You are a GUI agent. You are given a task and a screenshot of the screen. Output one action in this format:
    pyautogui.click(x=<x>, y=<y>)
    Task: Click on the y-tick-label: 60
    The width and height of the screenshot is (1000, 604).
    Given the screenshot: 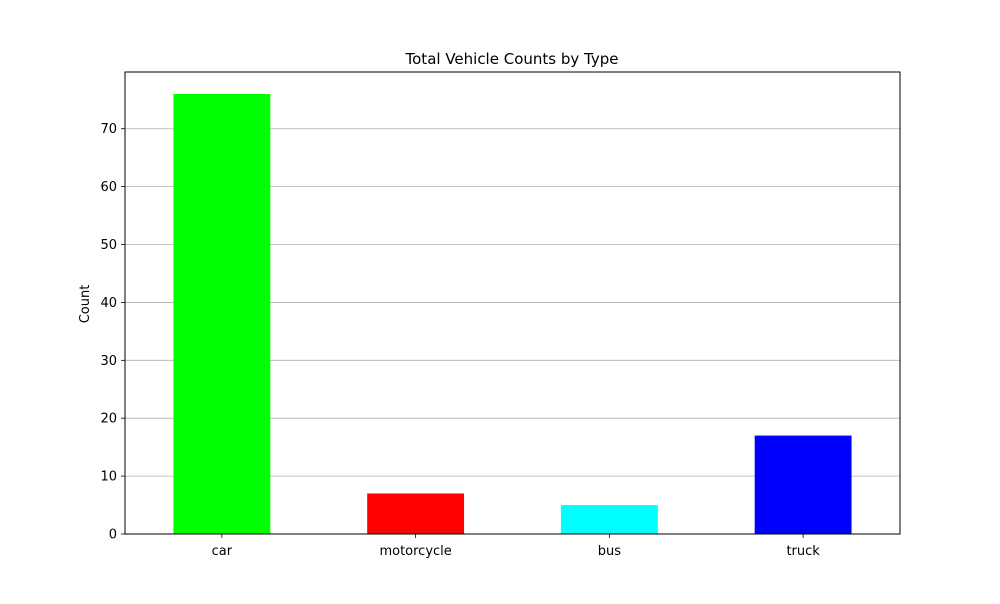 What is the action you would take?
    pyautogui.click(x=108, y=187)
    